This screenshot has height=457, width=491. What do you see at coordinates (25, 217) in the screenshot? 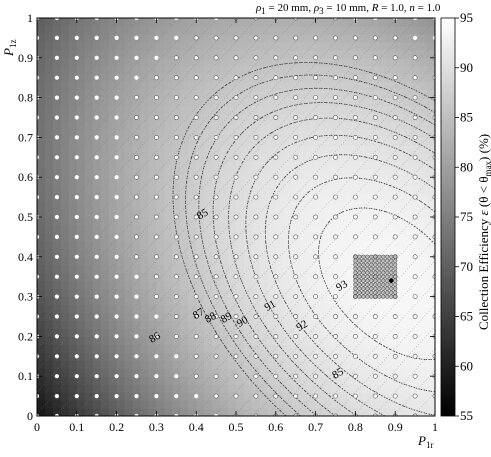
I see `y-tick-label: 0.5` at bounding box center [25, 217].